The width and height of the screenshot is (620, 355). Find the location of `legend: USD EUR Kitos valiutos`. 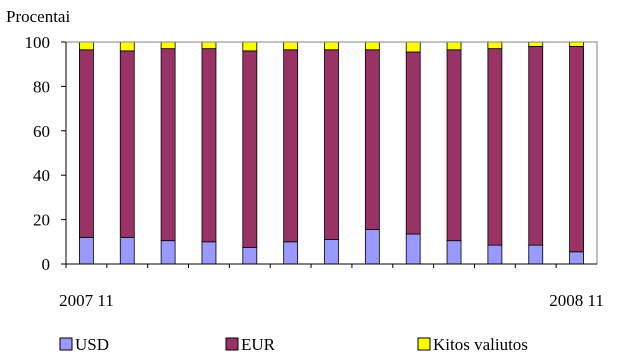

legend: USD EUR Kitos valiutos is located at coordinates (293, 344).